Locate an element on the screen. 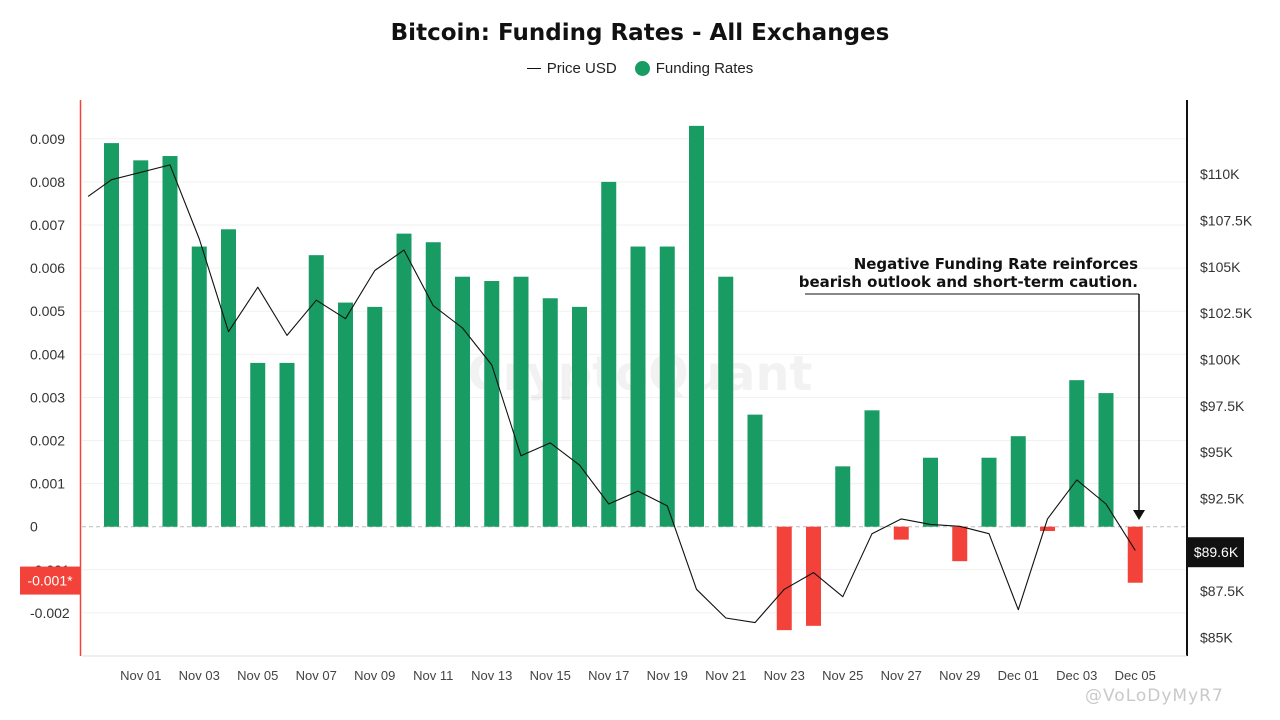 The height and width of the screenshot is (720, 1280). x-tick-label: Nov 29 is located at coordinates (959, 675).